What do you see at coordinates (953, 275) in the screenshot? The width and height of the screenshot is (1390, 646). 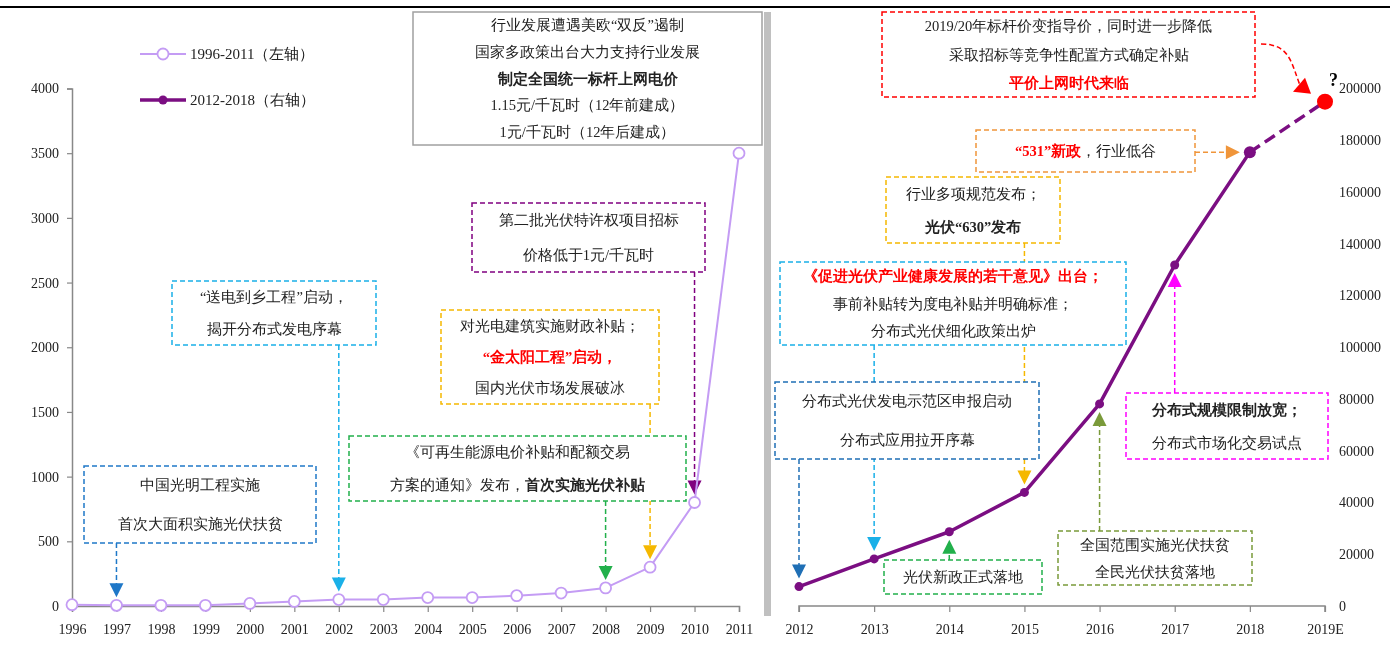 I see `annotation: 《促进光伏产业健康发展的若干意见》出台；` at bounding box center [953, 275].